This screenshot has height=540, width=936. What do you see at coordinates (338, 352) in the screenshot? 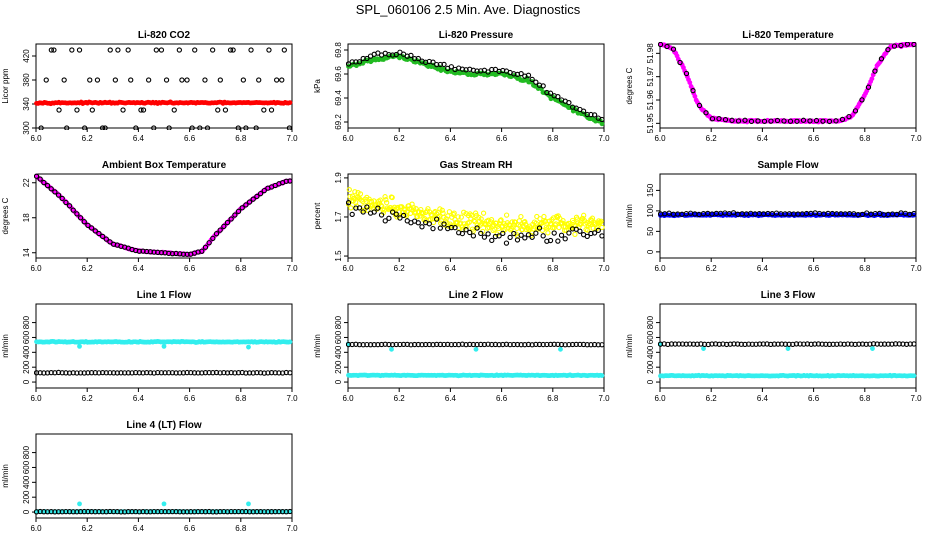
I see `y-tick-label: 400` at bounding box center [338, 352].